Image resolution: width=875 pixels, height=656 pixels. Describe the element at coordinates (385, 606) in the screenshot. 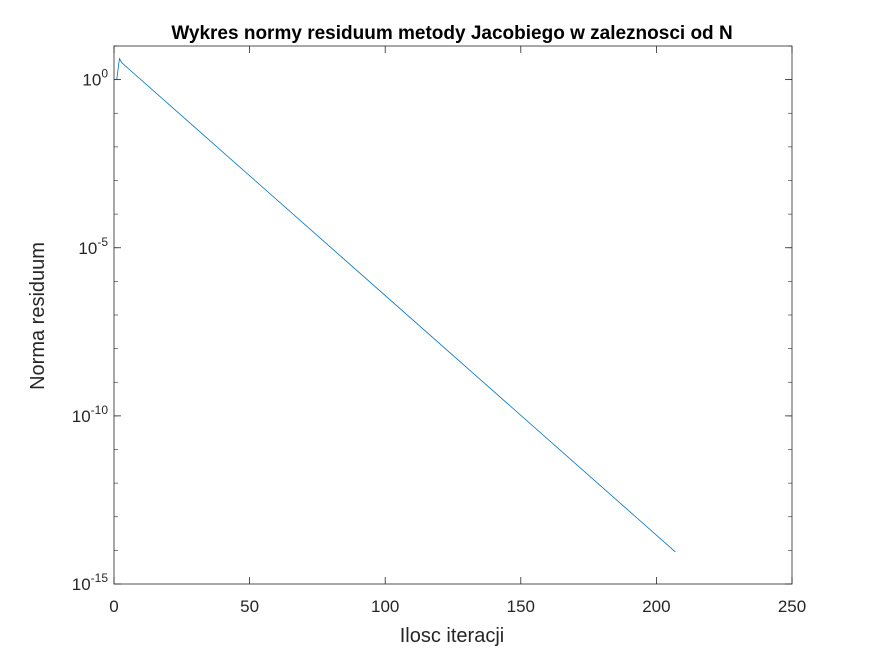

I see `x-tick-label: 100` at that location.